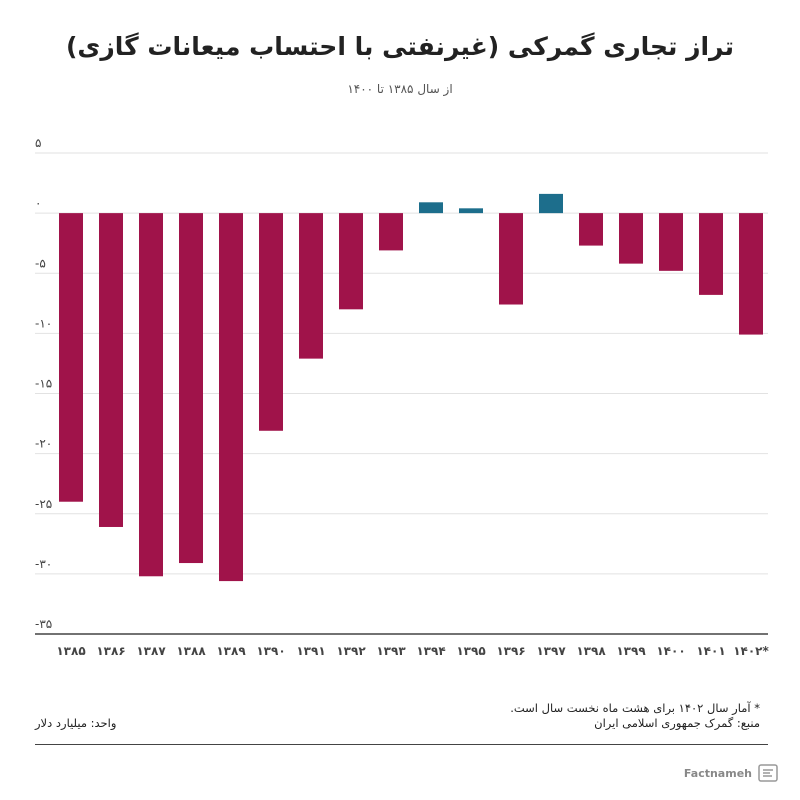  What do you see at coordinates (43, 323) in the screenshot?
I see `y-tick-label: -۱۰` at bounding box center [43, 323].